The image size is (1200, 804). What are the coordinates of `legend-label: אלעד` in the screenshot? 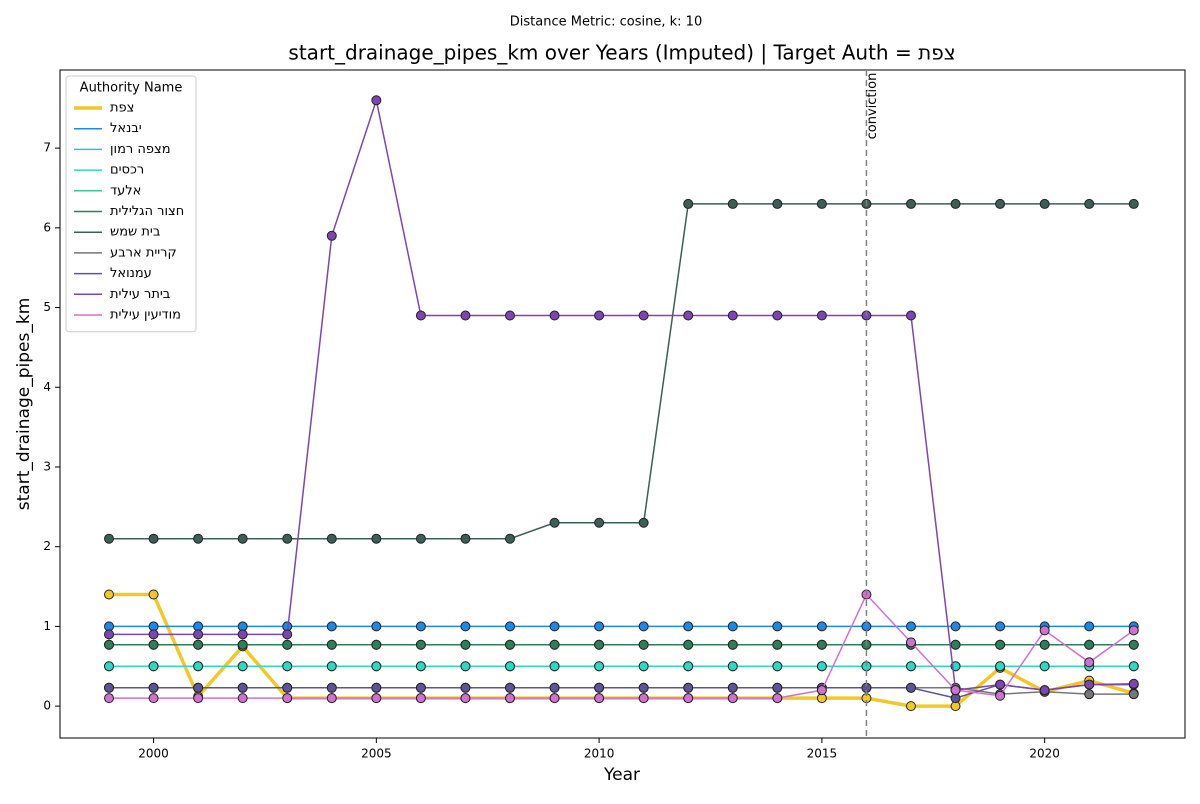 It's located at (125, 190).